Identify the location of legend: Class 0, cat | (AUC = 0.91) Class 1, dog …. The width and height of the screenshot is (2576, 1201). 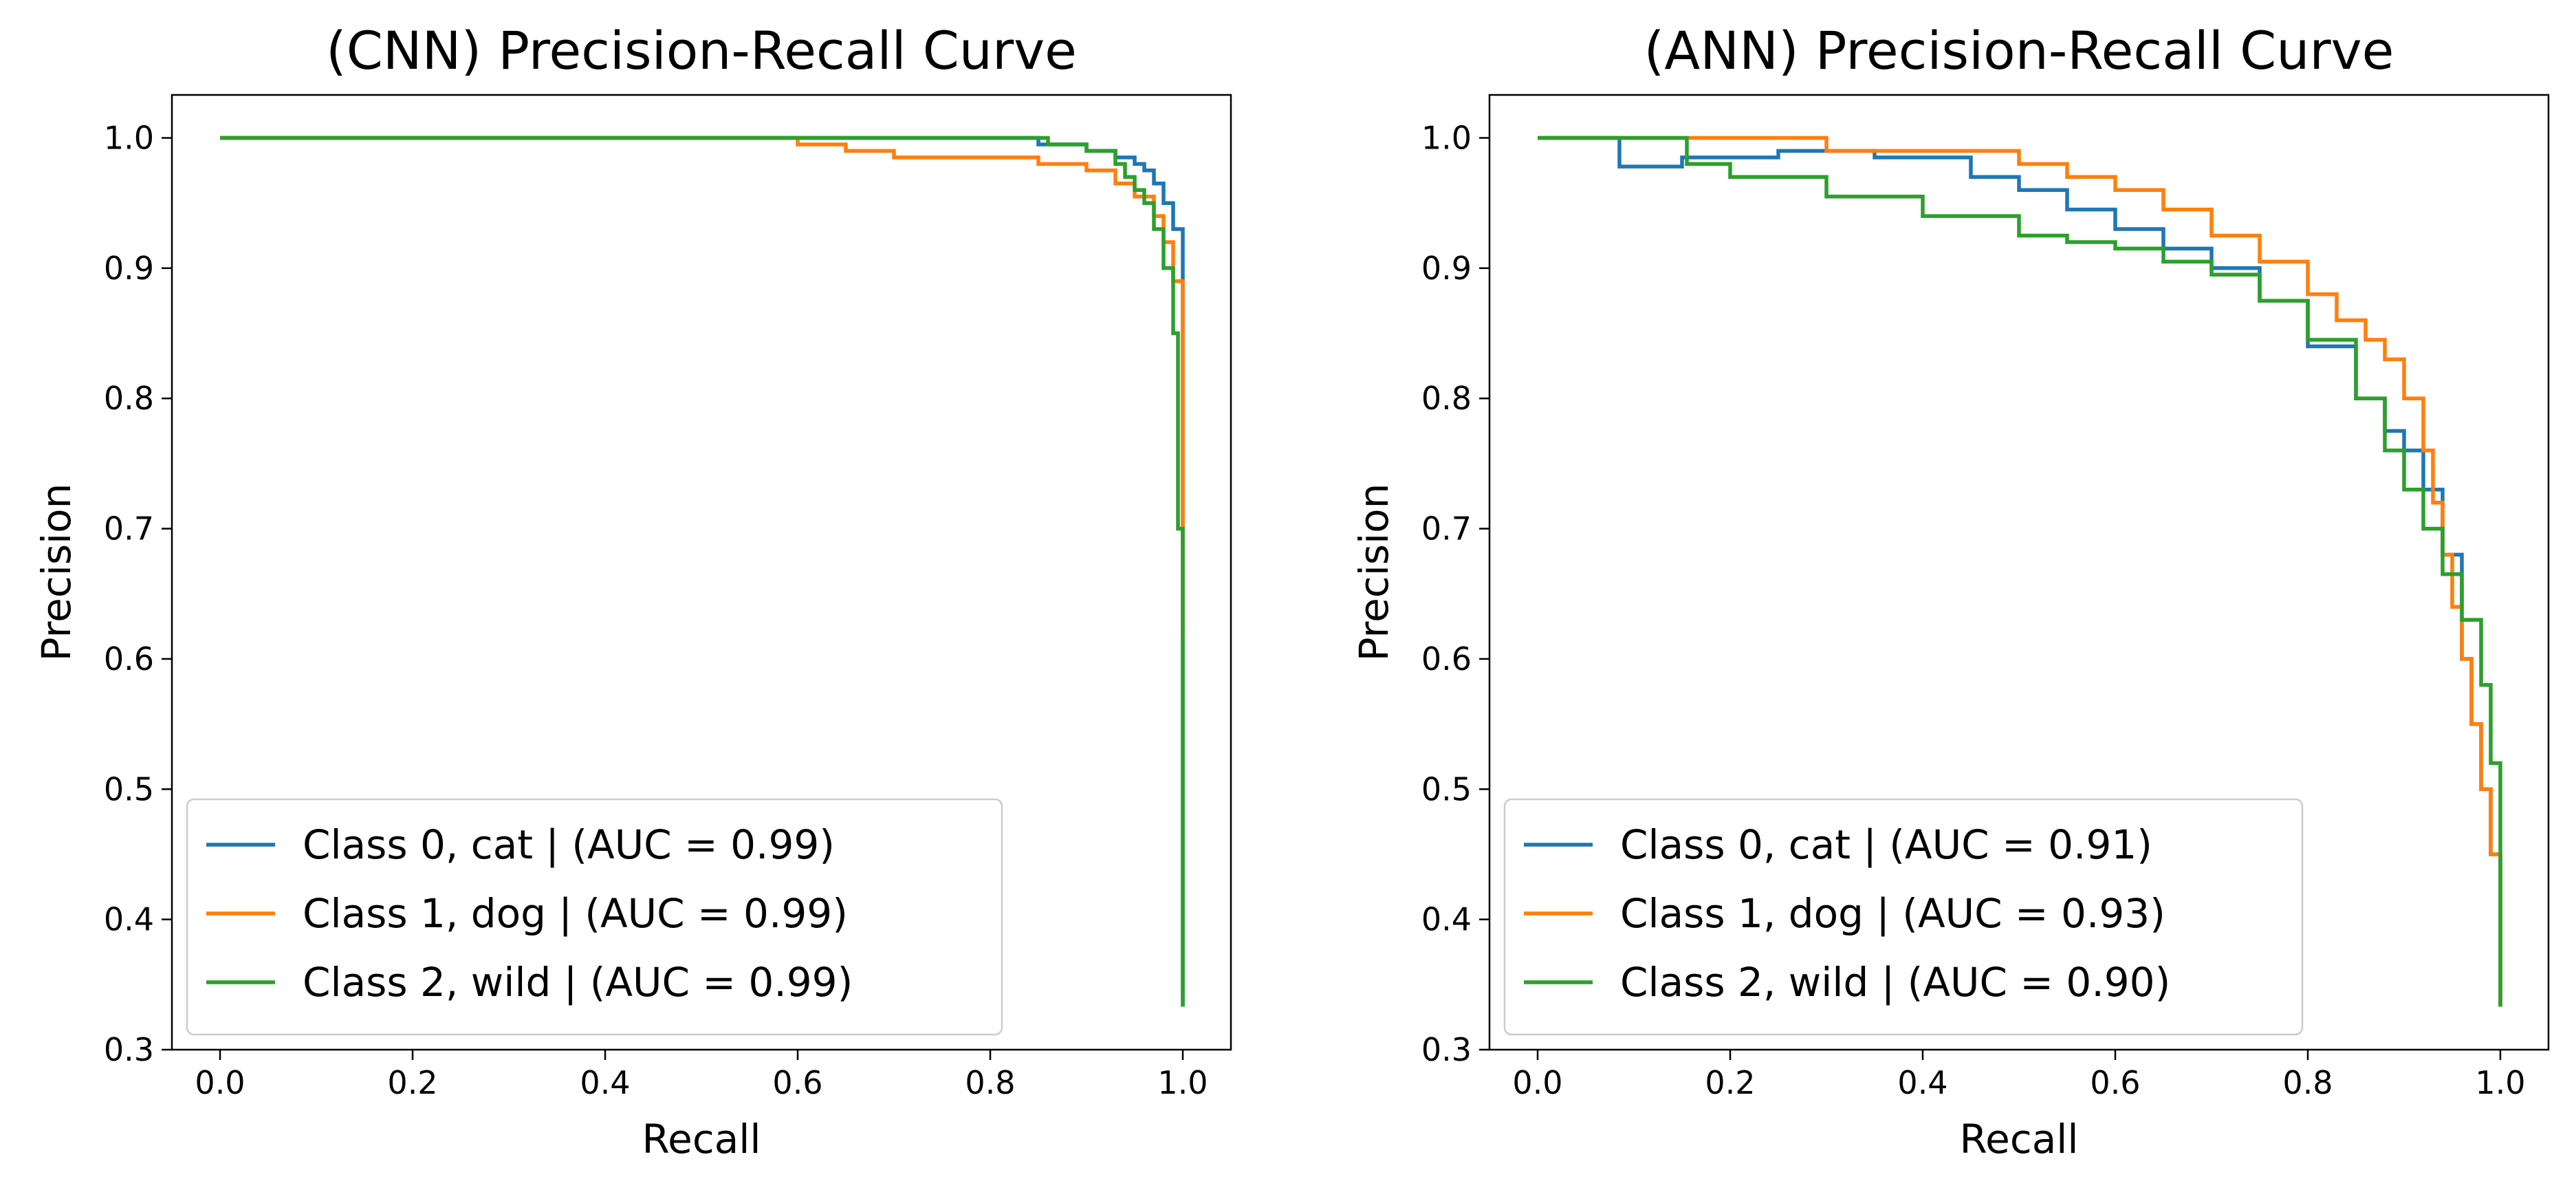
(1903, 917).